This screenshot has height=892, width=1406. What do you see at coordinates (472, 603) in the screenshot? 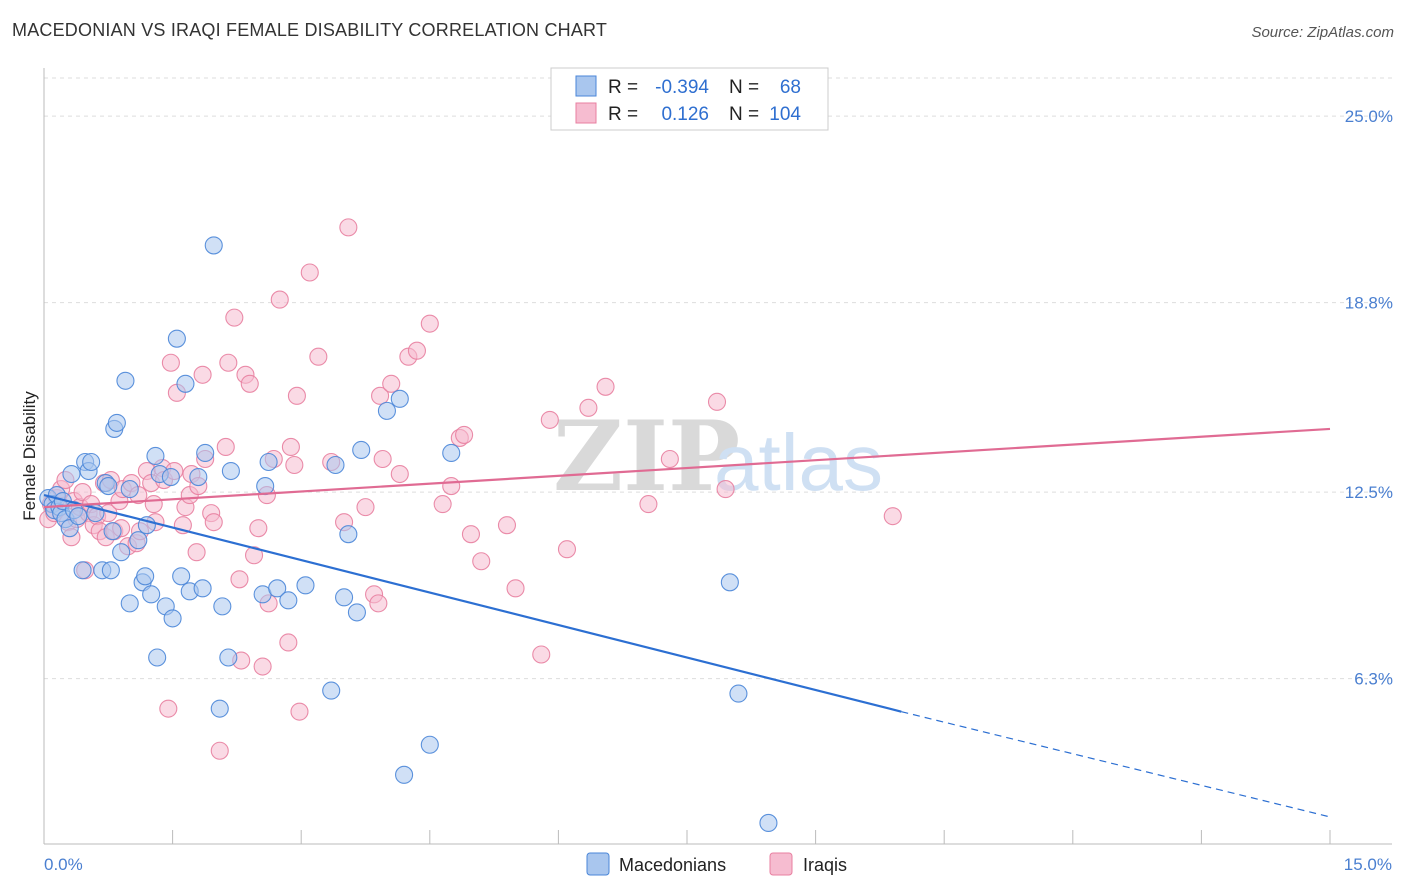
I see `trend-line-macedonians` at bounding box center [472, 603].